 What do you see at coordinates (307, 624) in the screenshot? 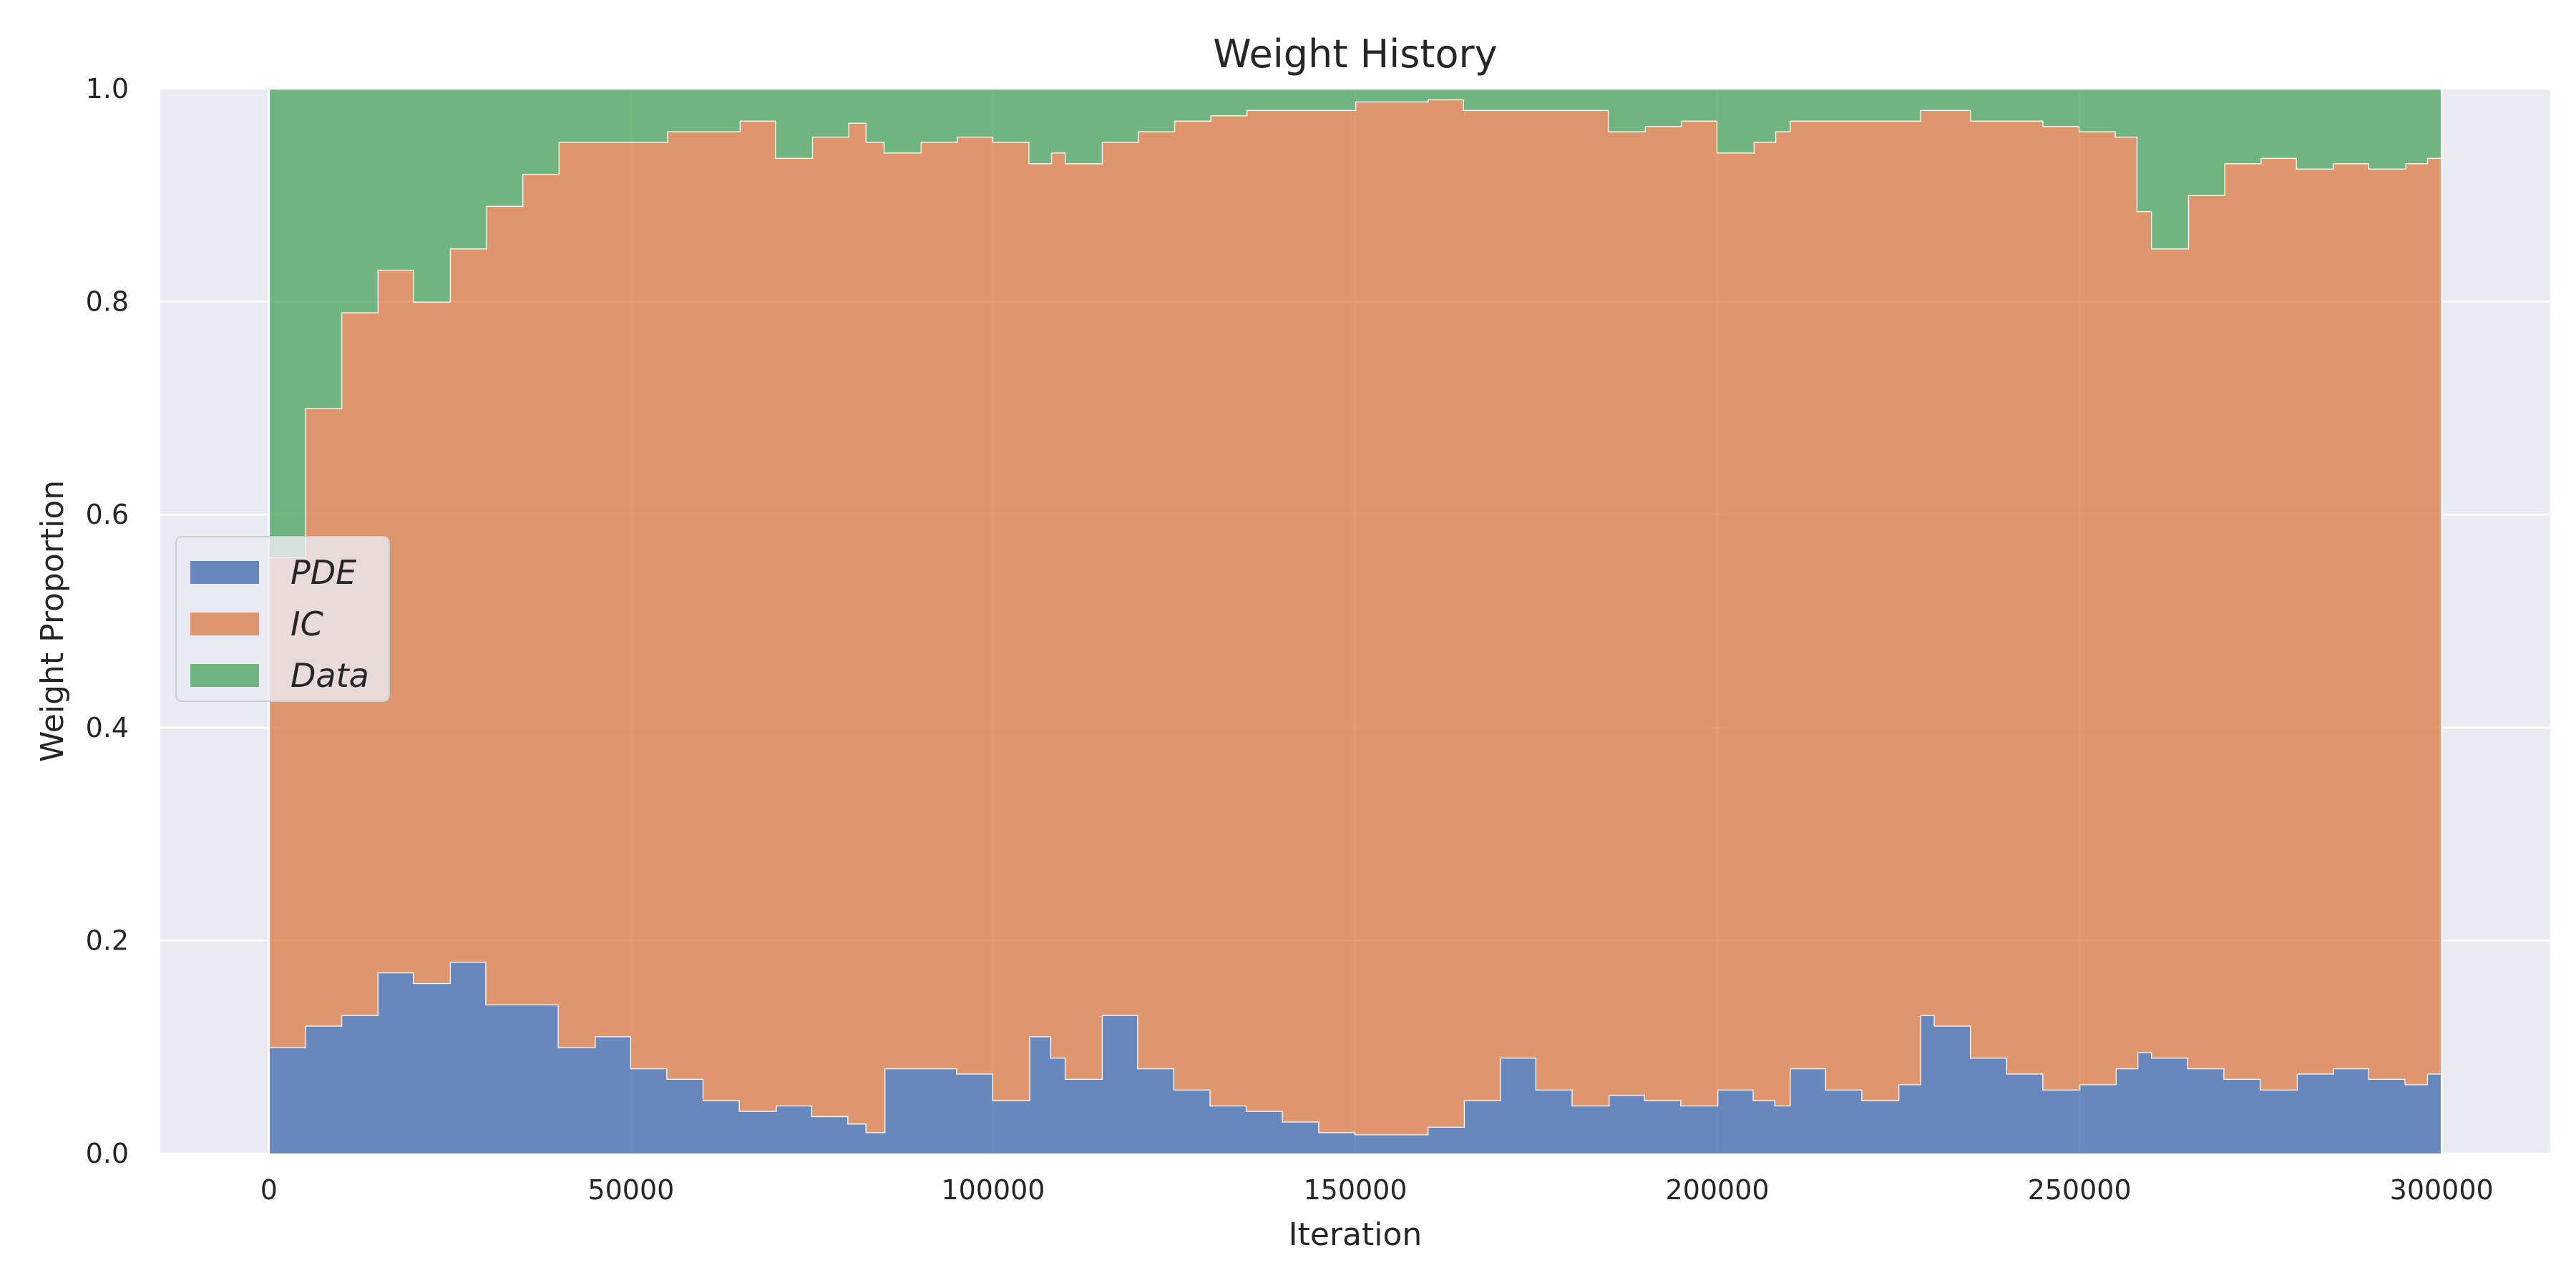
I see `legend-label-ic: IC` at bounding box center [307, 624].